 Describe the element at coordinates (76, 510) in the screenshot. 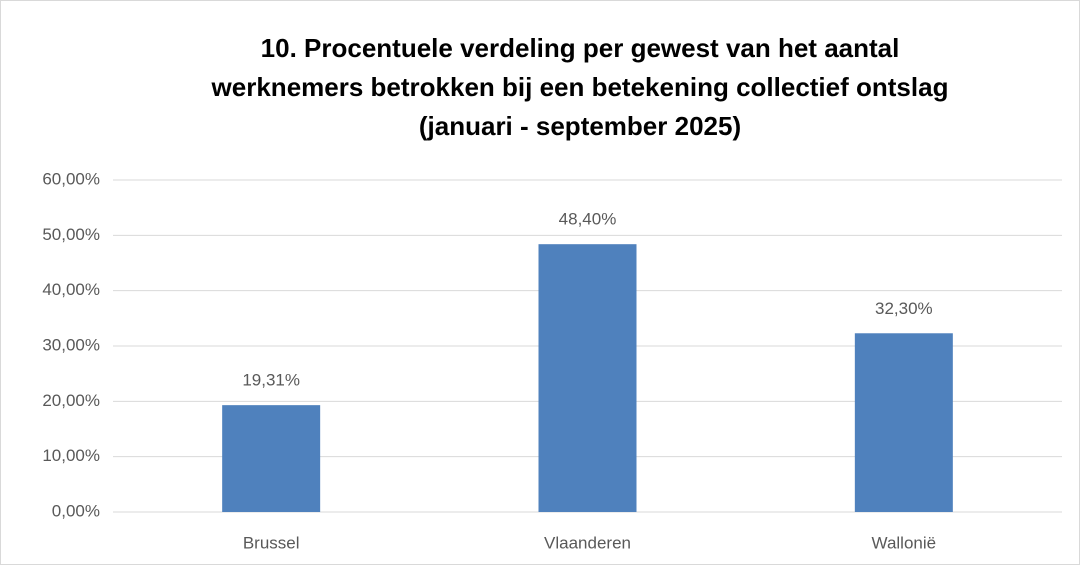

I see `y-tick-label: 0,00%` at that location.